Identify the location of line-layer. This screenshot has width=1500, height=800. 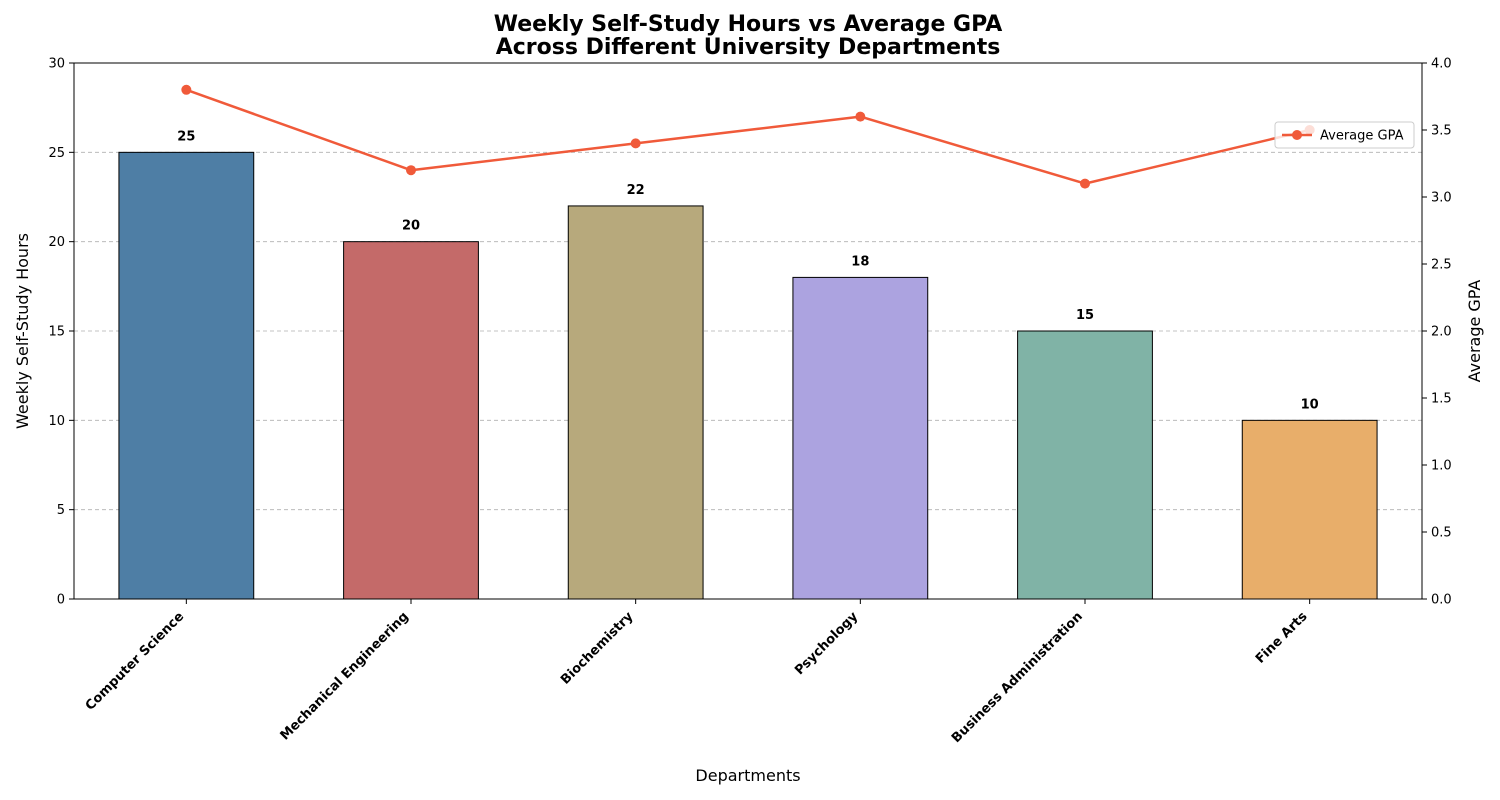
(748, 136).